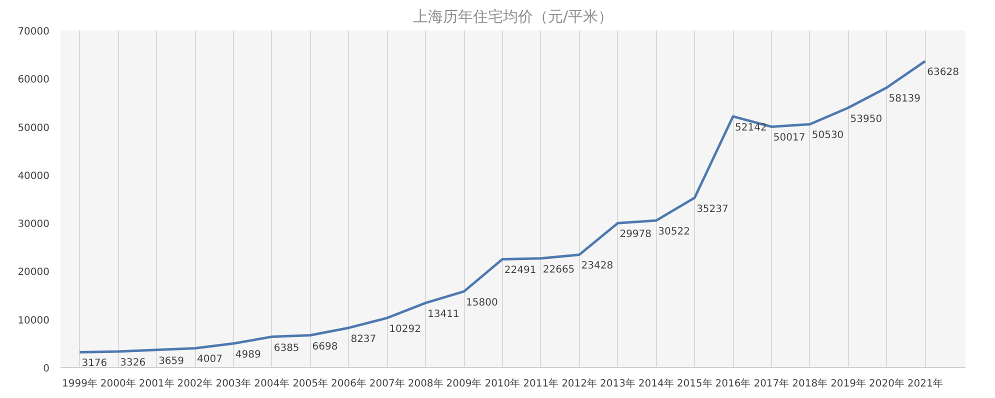 Image resolution: width=995 pixels, height=398 pixels. What do you see at coordinates (234, 384) in the screenshot?
I see `x-tick-label: 2003年` at bounding box center [234, 384].